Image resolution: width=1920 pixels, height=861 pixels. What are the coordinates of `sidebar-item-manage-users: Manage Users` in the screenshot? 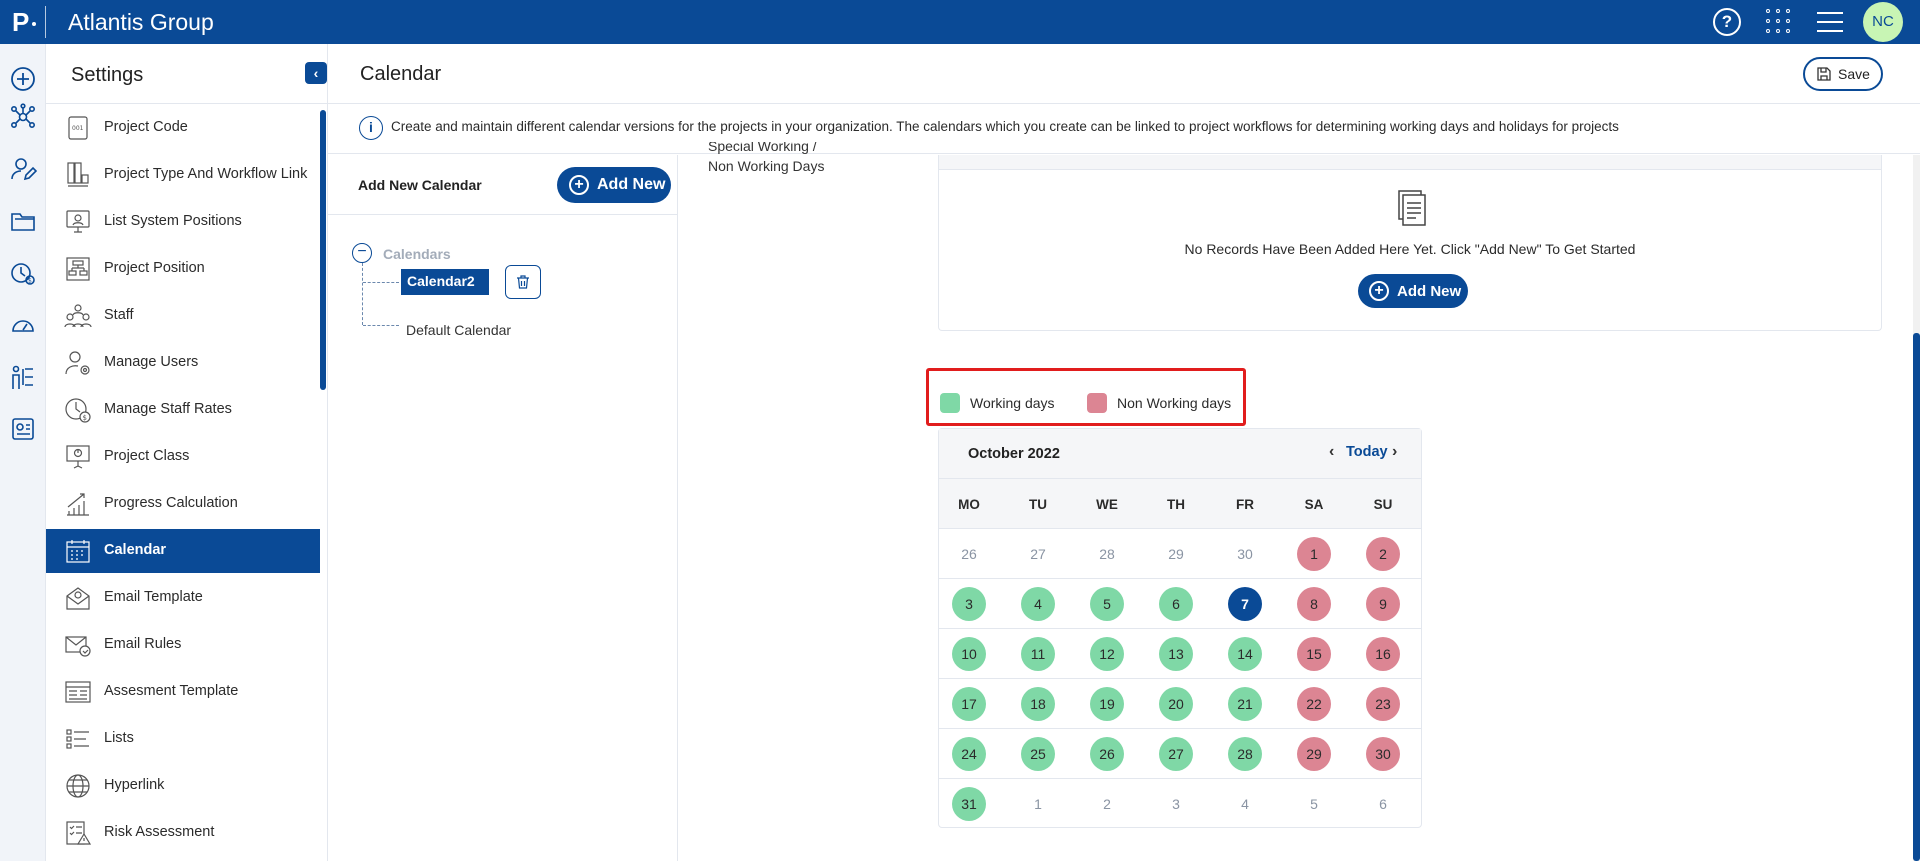 It's located at (183, 363).